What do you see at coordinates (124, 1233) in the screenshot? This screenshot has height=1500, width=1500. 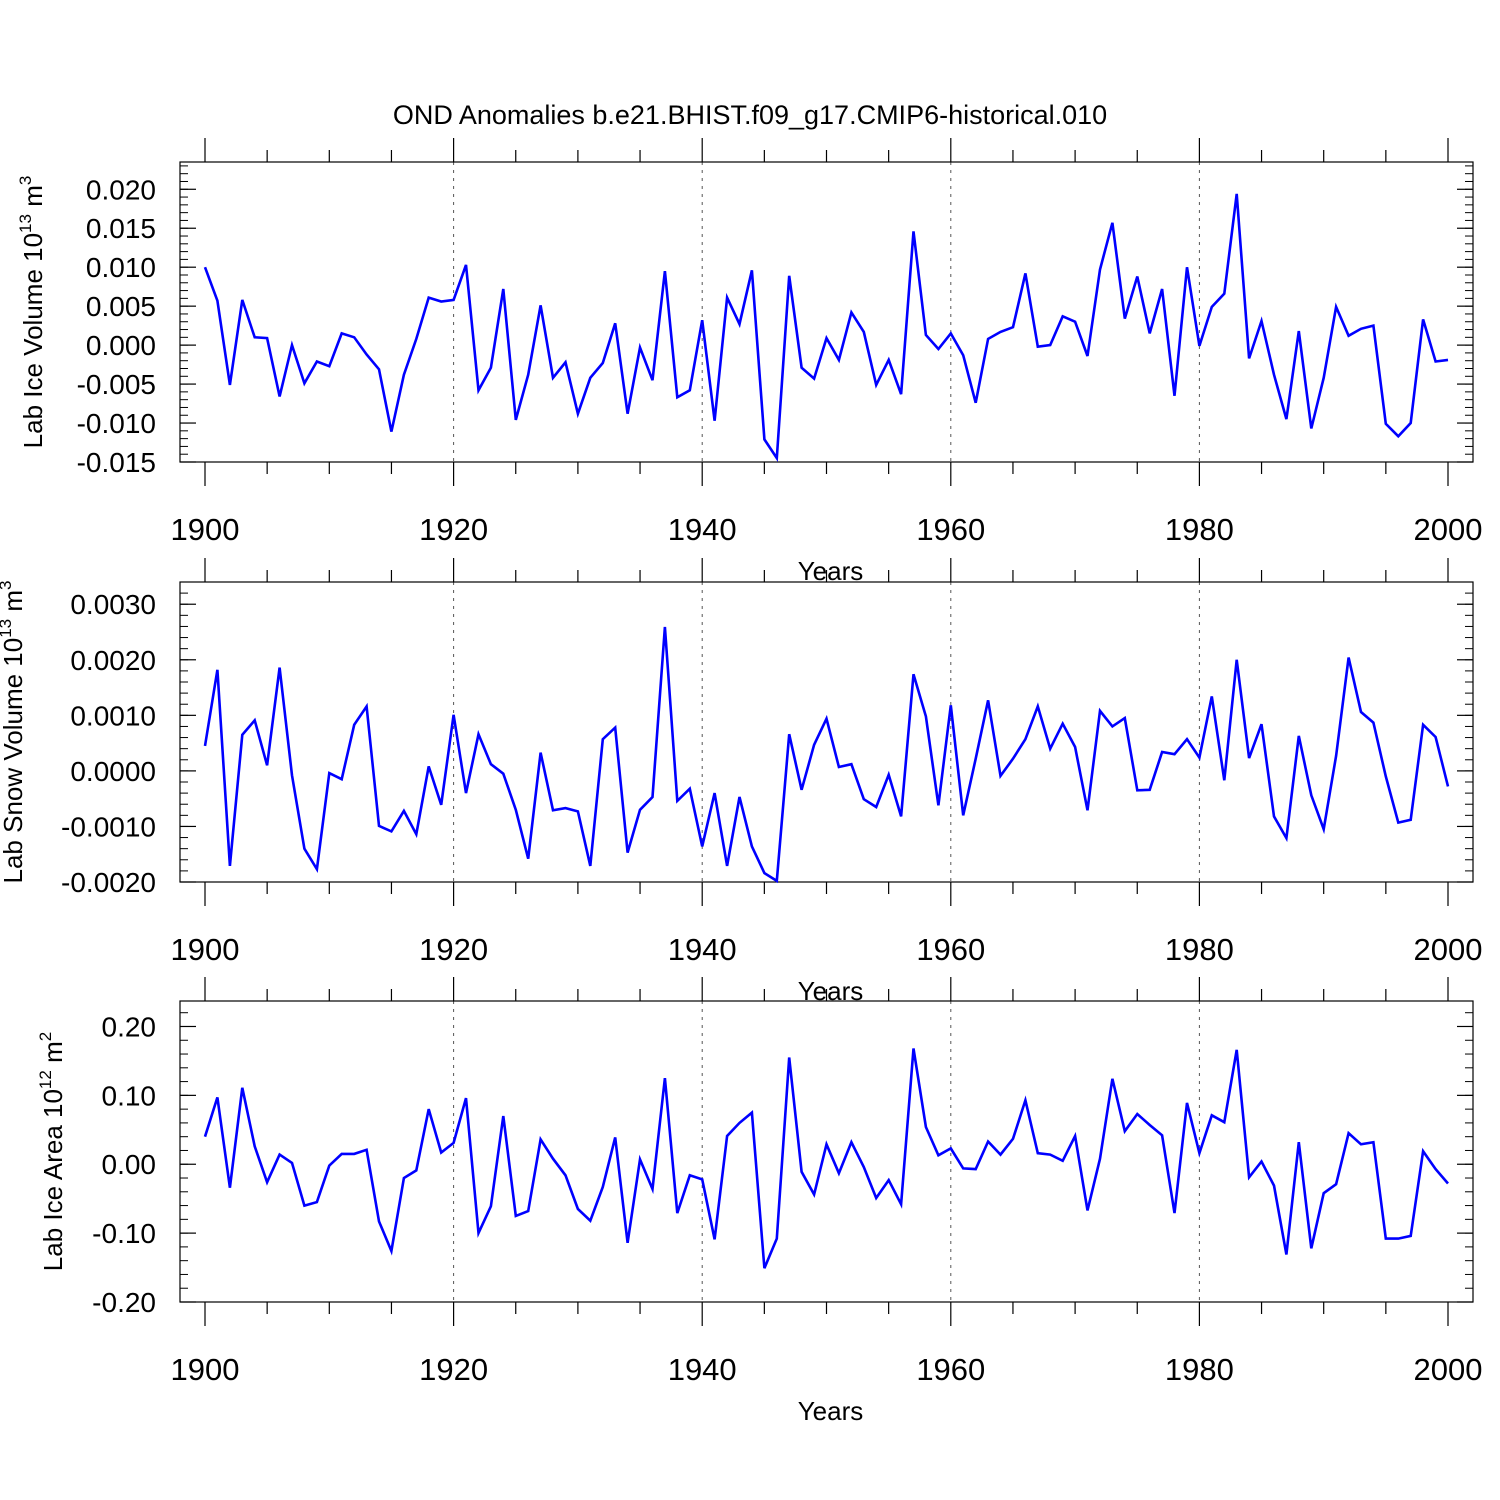 I see `y-tick-label: -0.10` at bounding box center [124, 1233].